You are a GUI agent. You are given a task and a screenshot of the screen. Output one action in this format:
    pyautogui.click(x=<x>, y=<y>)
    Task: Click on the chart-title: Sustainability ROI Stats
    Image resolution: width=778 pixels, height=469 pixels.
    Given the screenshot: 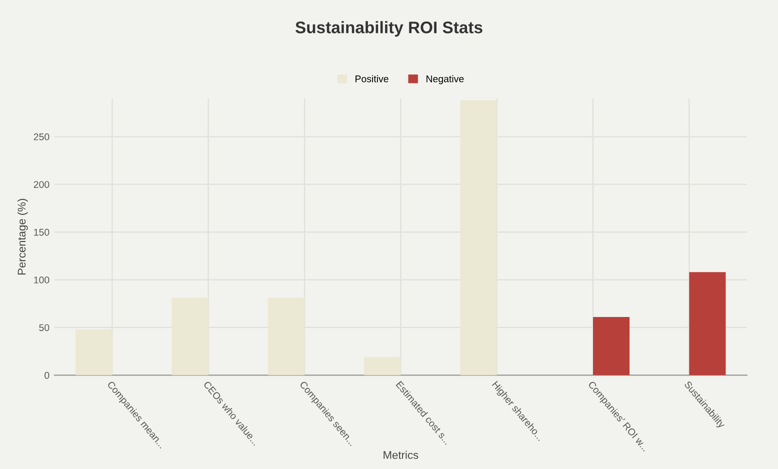 What is the action you would take?
    pyautogui.click(x=388, y=29)
    